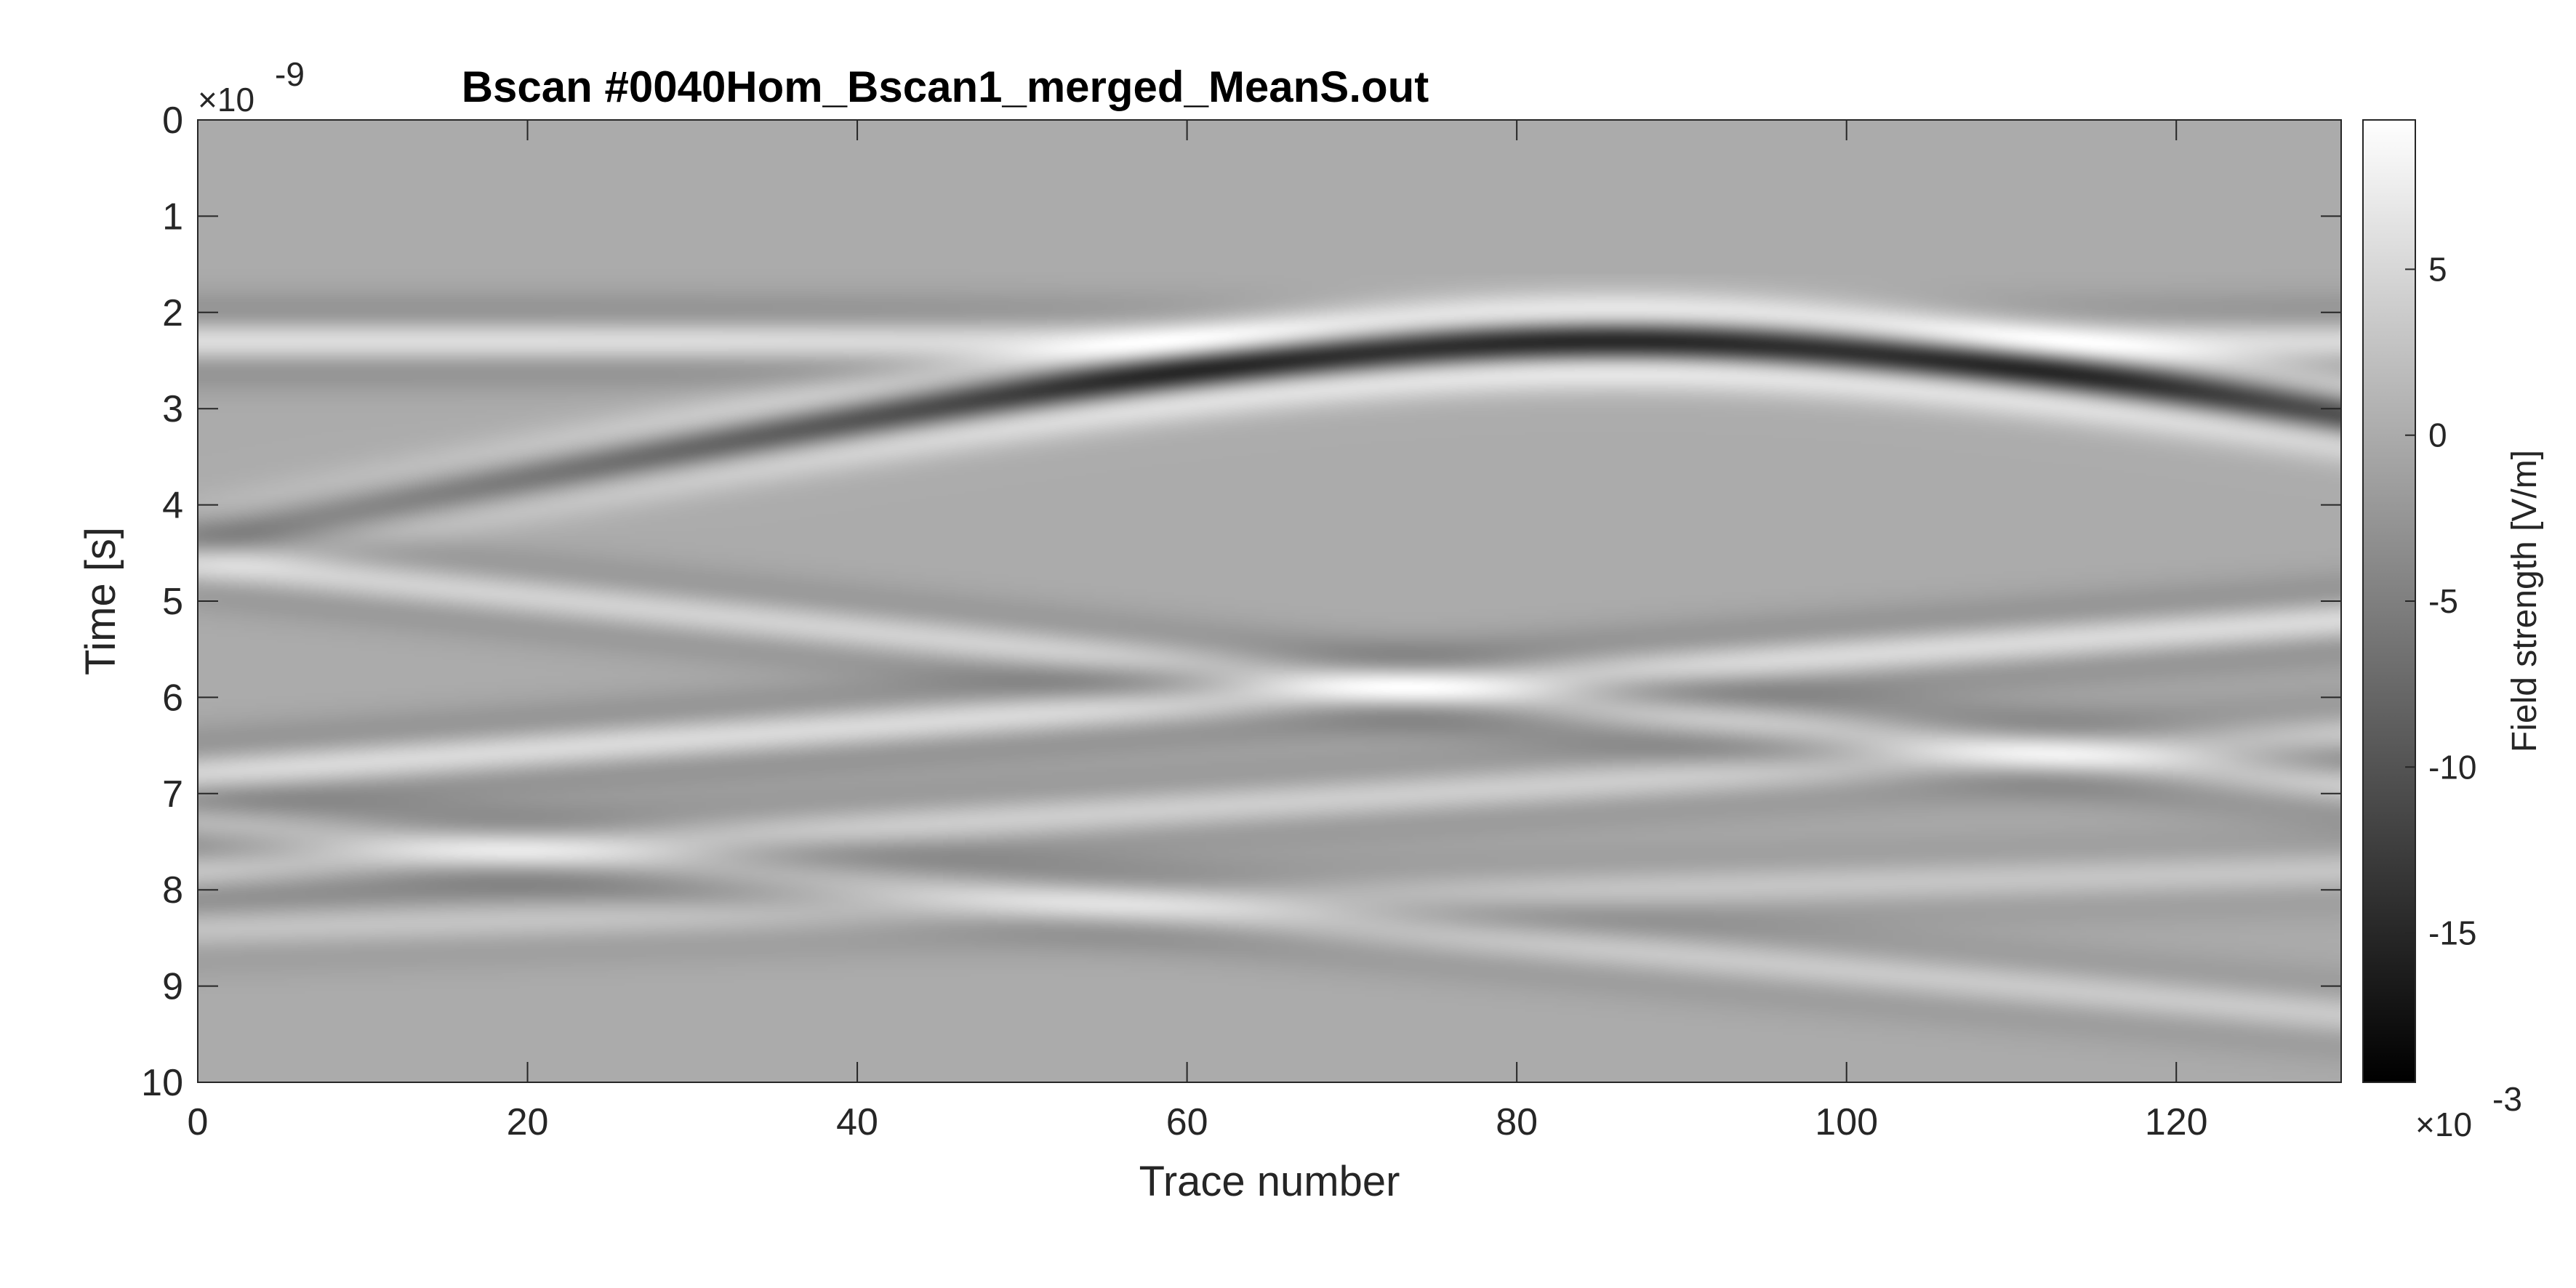 Image resolution: width=2576 pixels, height=1288 pixels. What do you see at coordinates (172, 602) in the screenshot?
I see `y-tick-label: 5` at bounding box center [172, 602].